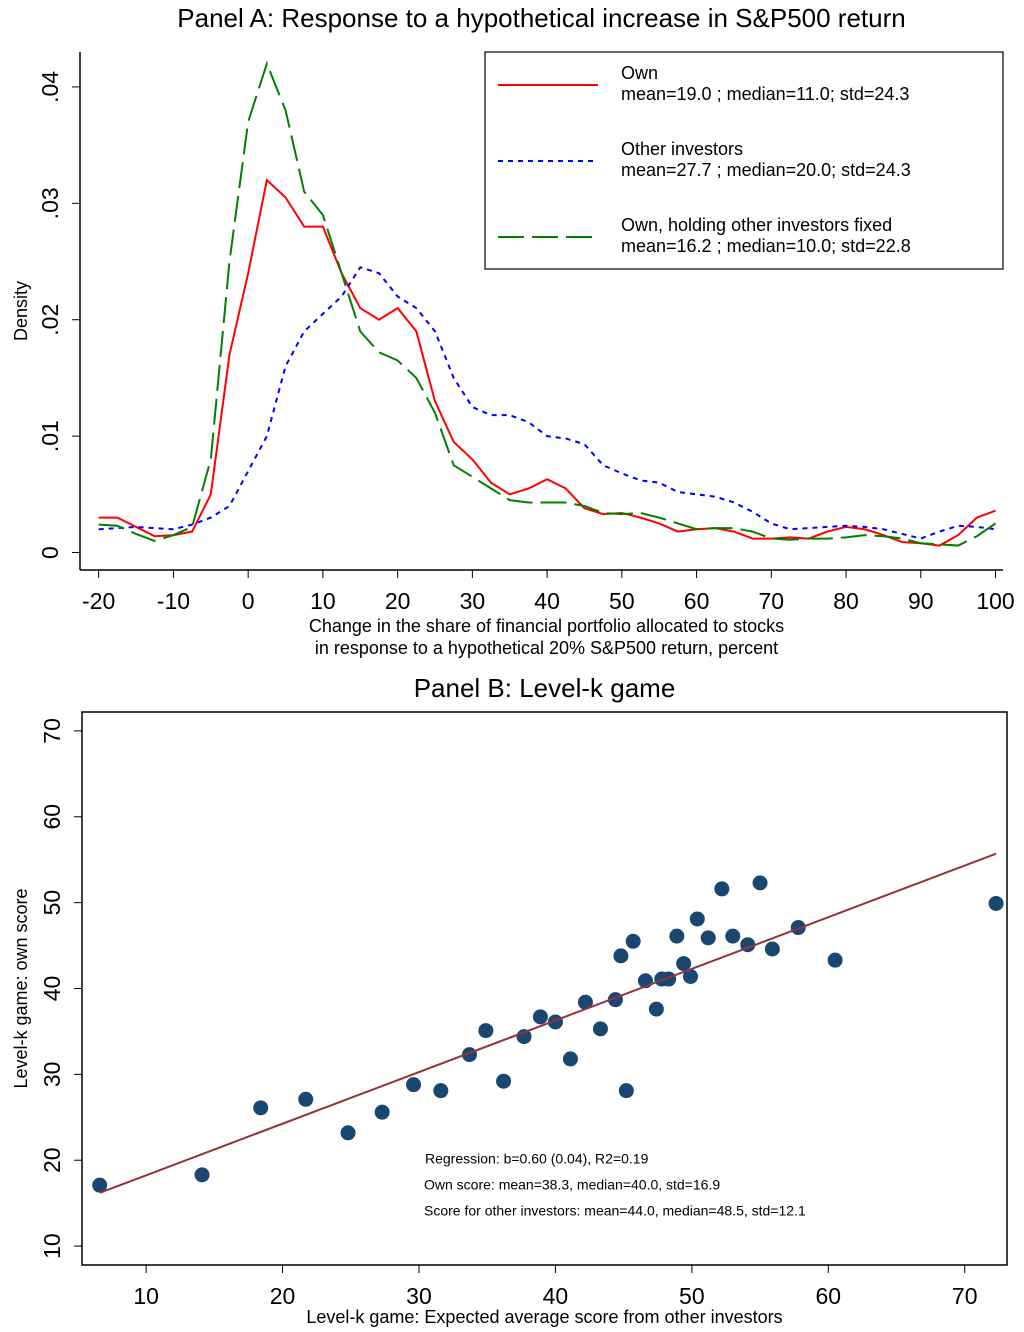 This screenshot has width=1024, height=1332. Describe the element at coordinates (682, 149) in the screenshot. I see `legend-label: Other investors` at that location.